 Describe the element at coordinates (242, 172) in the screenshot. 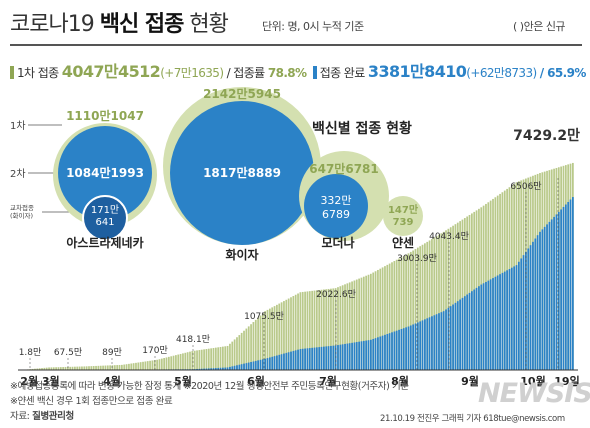

I see `pfizer-second-label: 1817만8889` at that location.